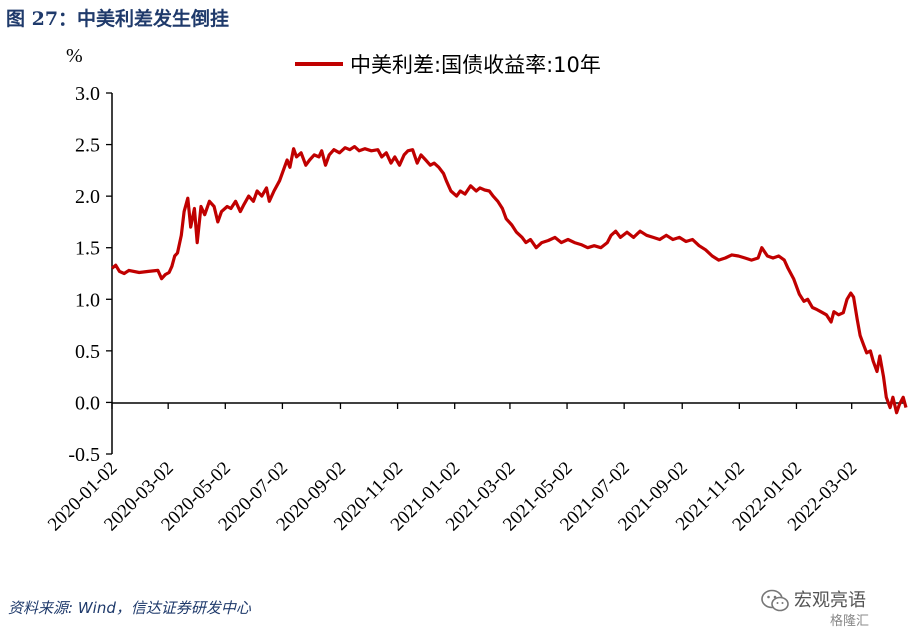 This screenshot has height=636, width=910. Describe the element at coordinates (84, 455) in the screenshot. I see `y-tick-label: -0.5` at that location.